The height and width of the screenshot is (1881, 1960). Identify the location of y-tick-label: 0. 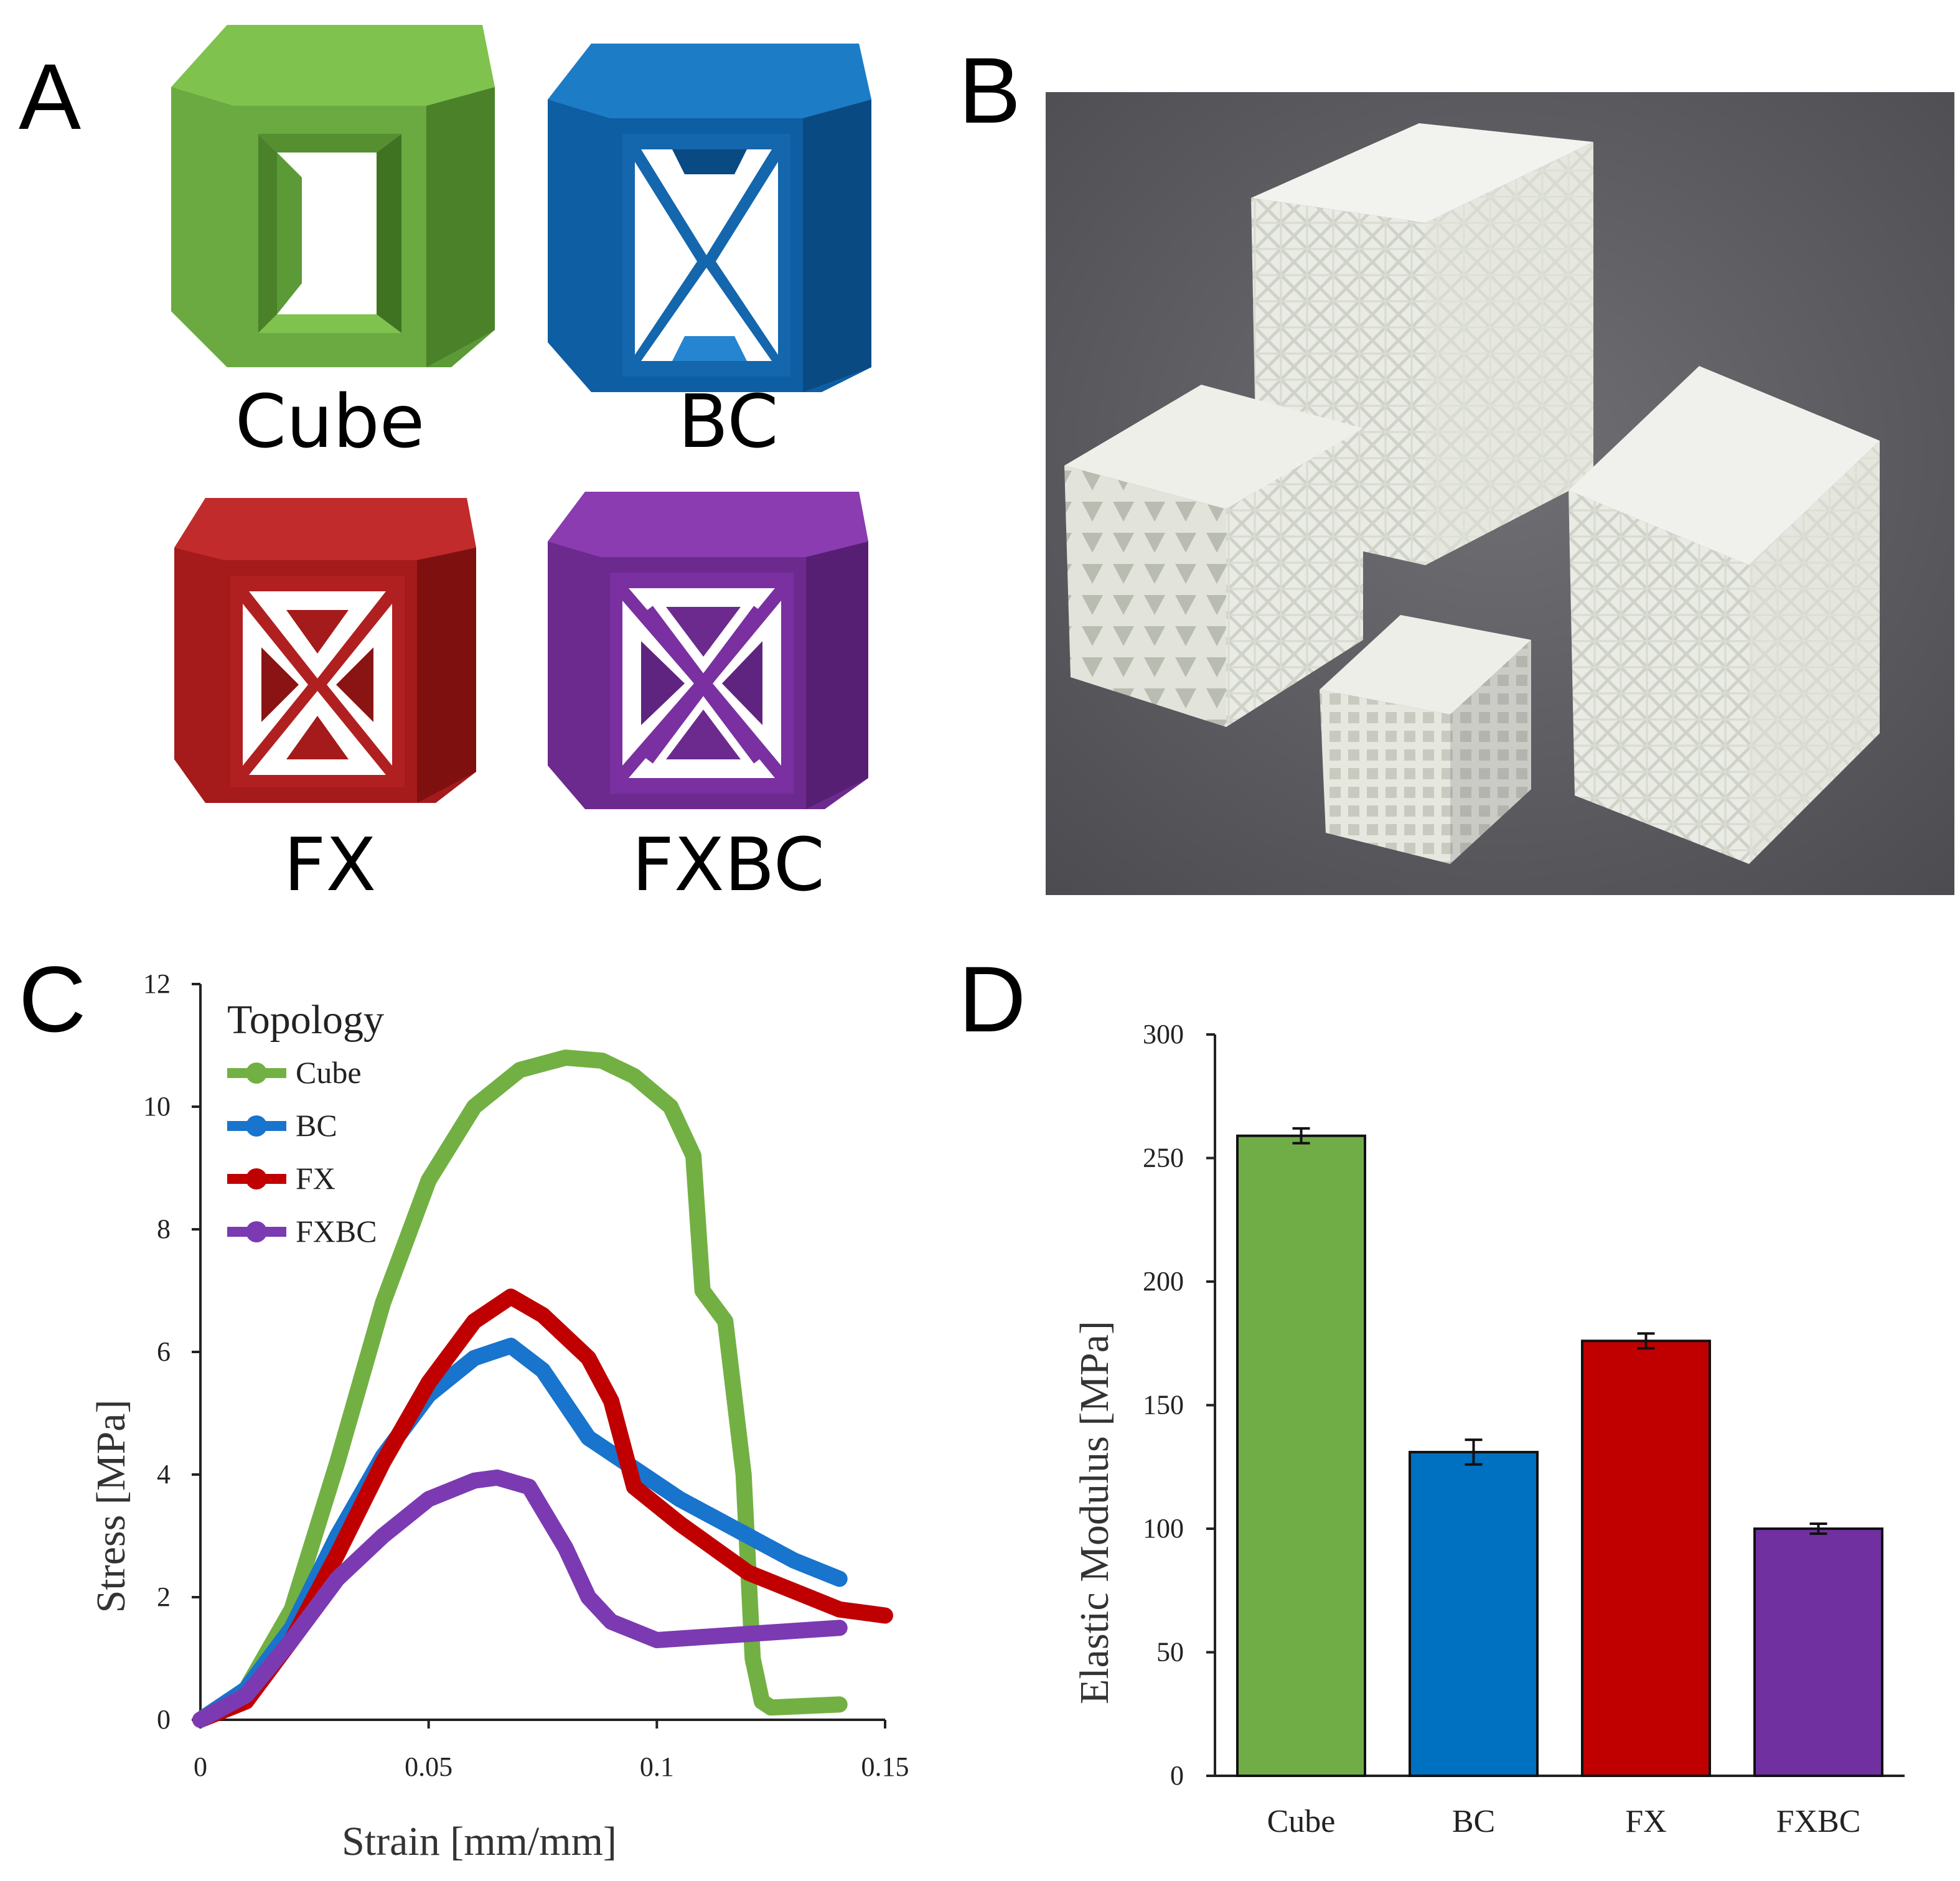
(164, 1719).